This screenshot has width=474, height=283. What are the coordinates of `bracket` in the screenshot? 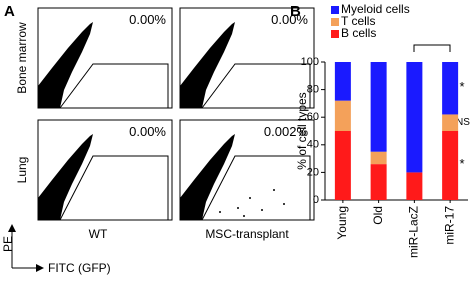 It's located at (432, 48).